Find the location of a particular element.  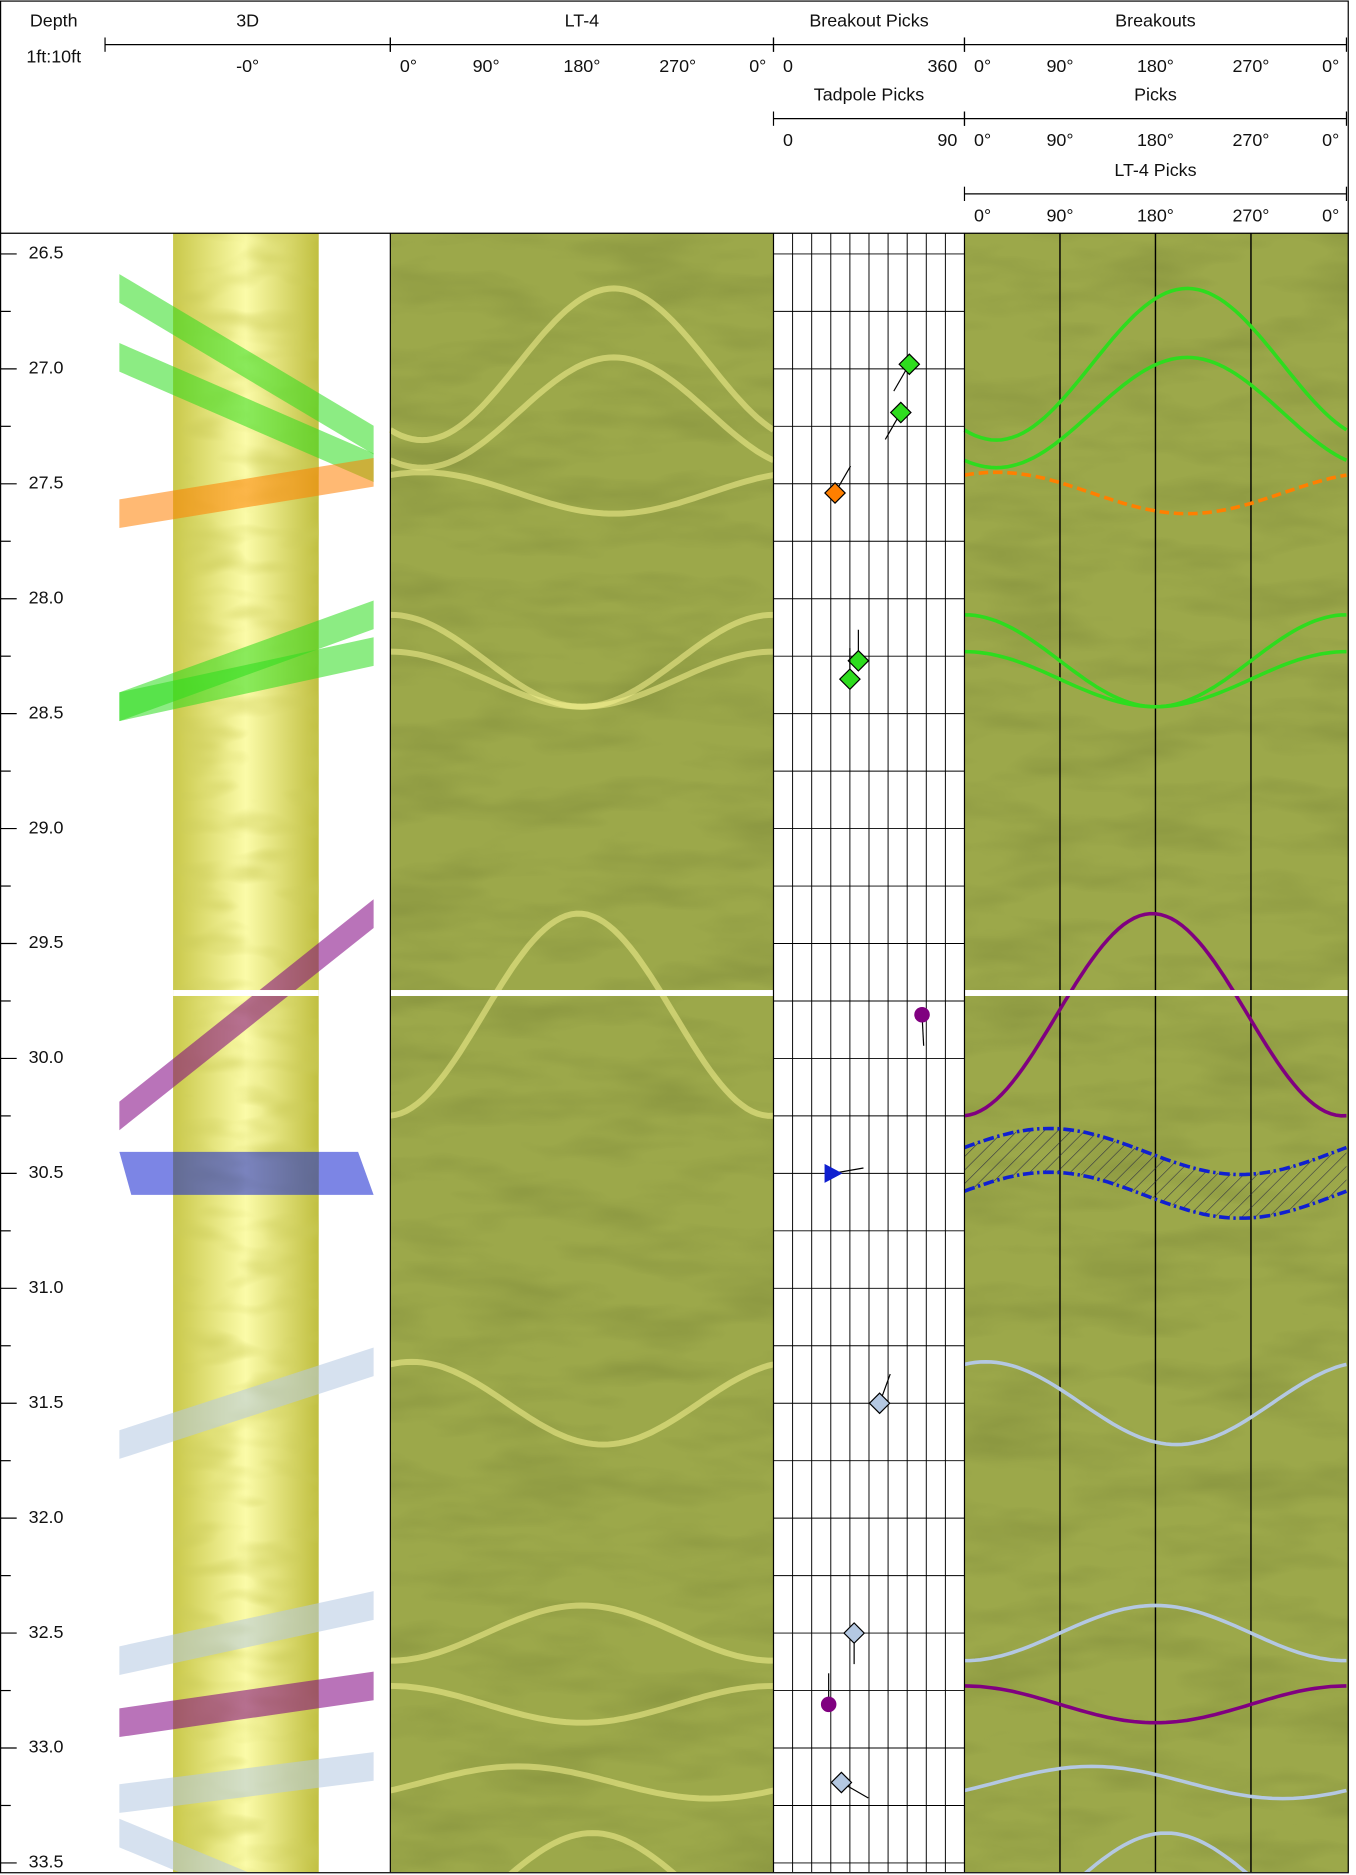

breakout-band is located at coordinates (1155, 1173).